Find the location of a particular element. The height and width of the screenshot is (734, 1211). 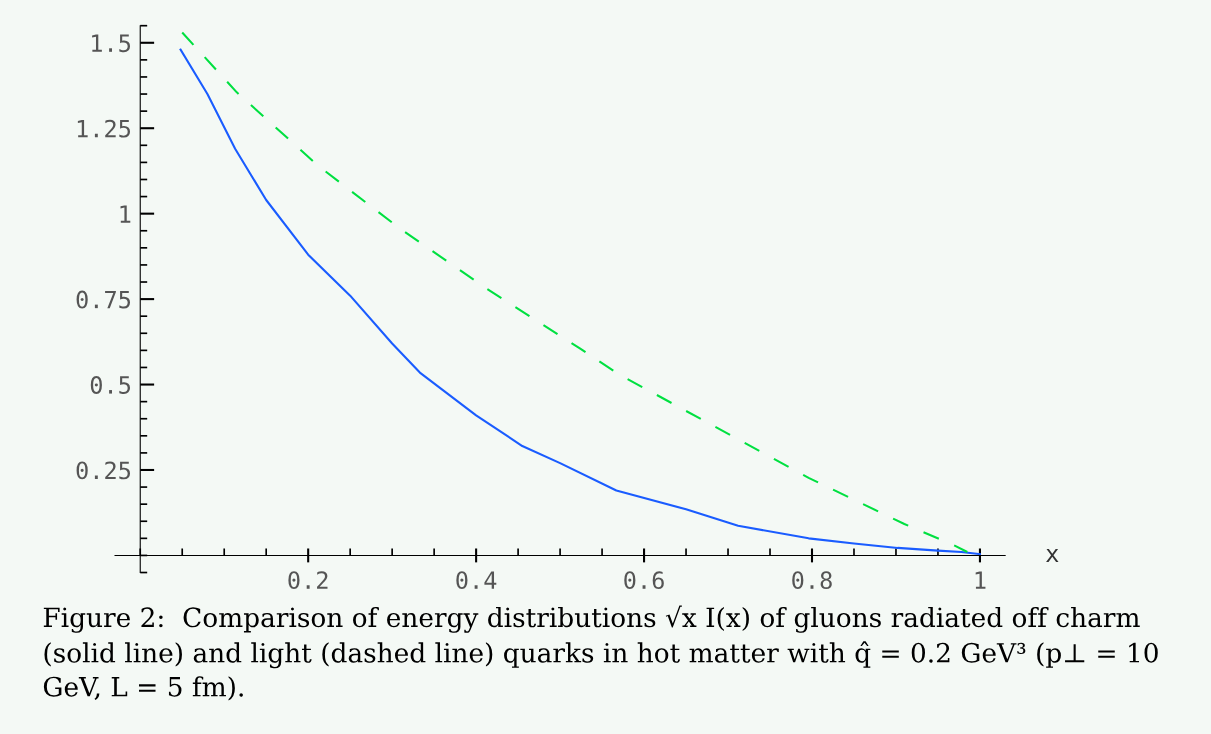

x-tick-label: 0.8 is located at coordinates (812, 580).